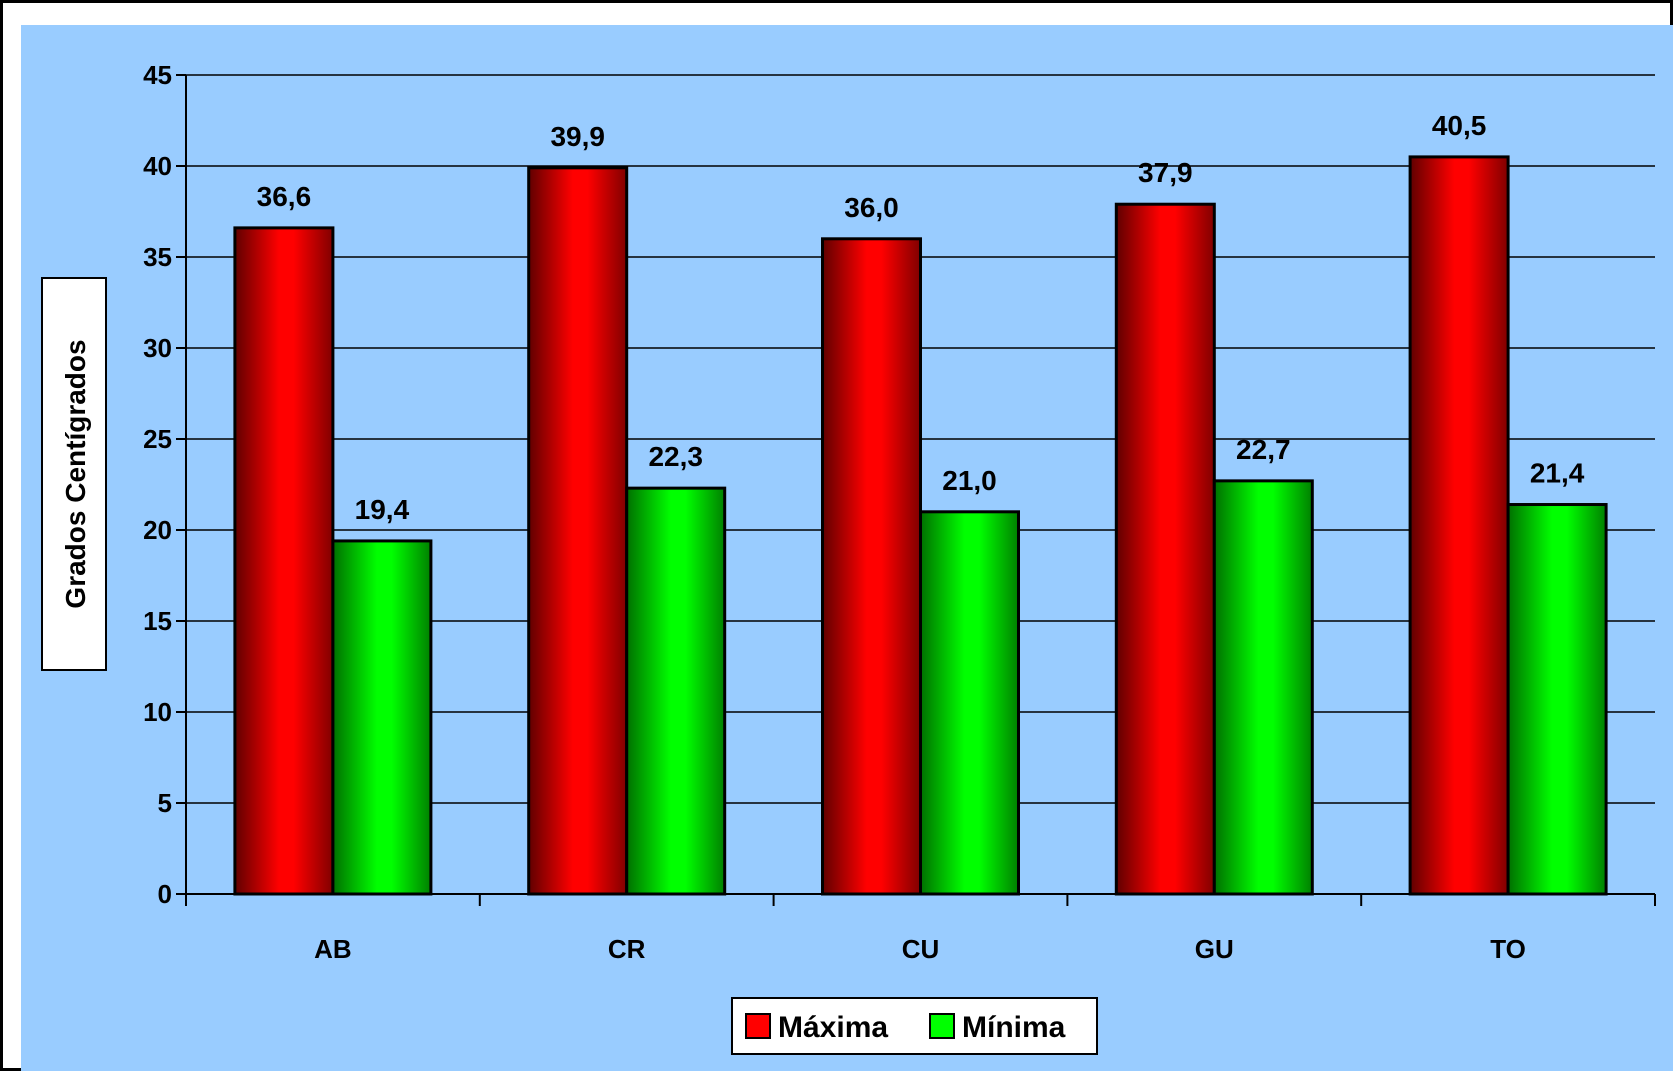  What do you see at coordinates (942, 1026) in the screenshot?
I see `legend-swatch-minima` at bounding box center [942, 1026].